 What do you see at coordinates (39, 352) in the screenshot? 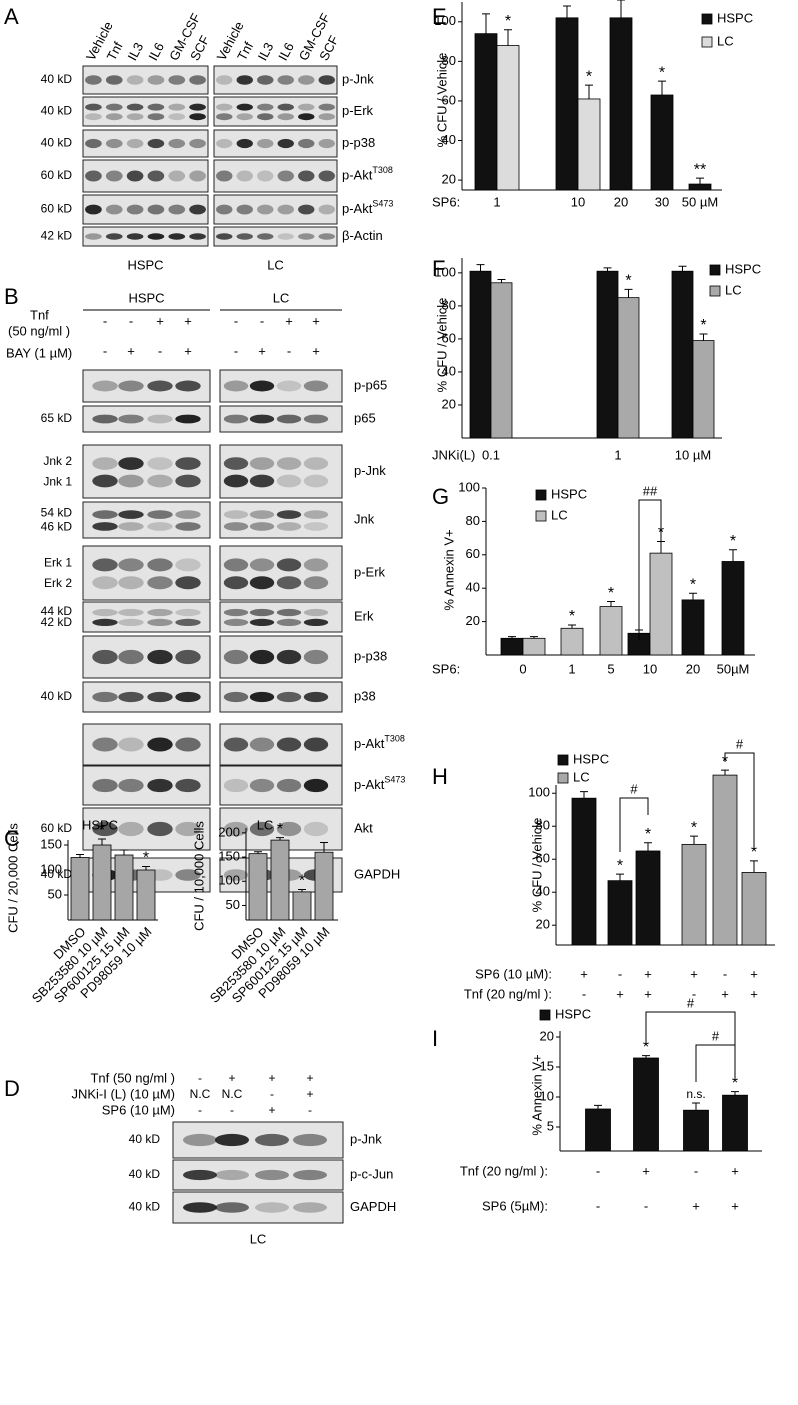
I see `condition-label: BAY (1 µM)` at bounding box center [39, 352].